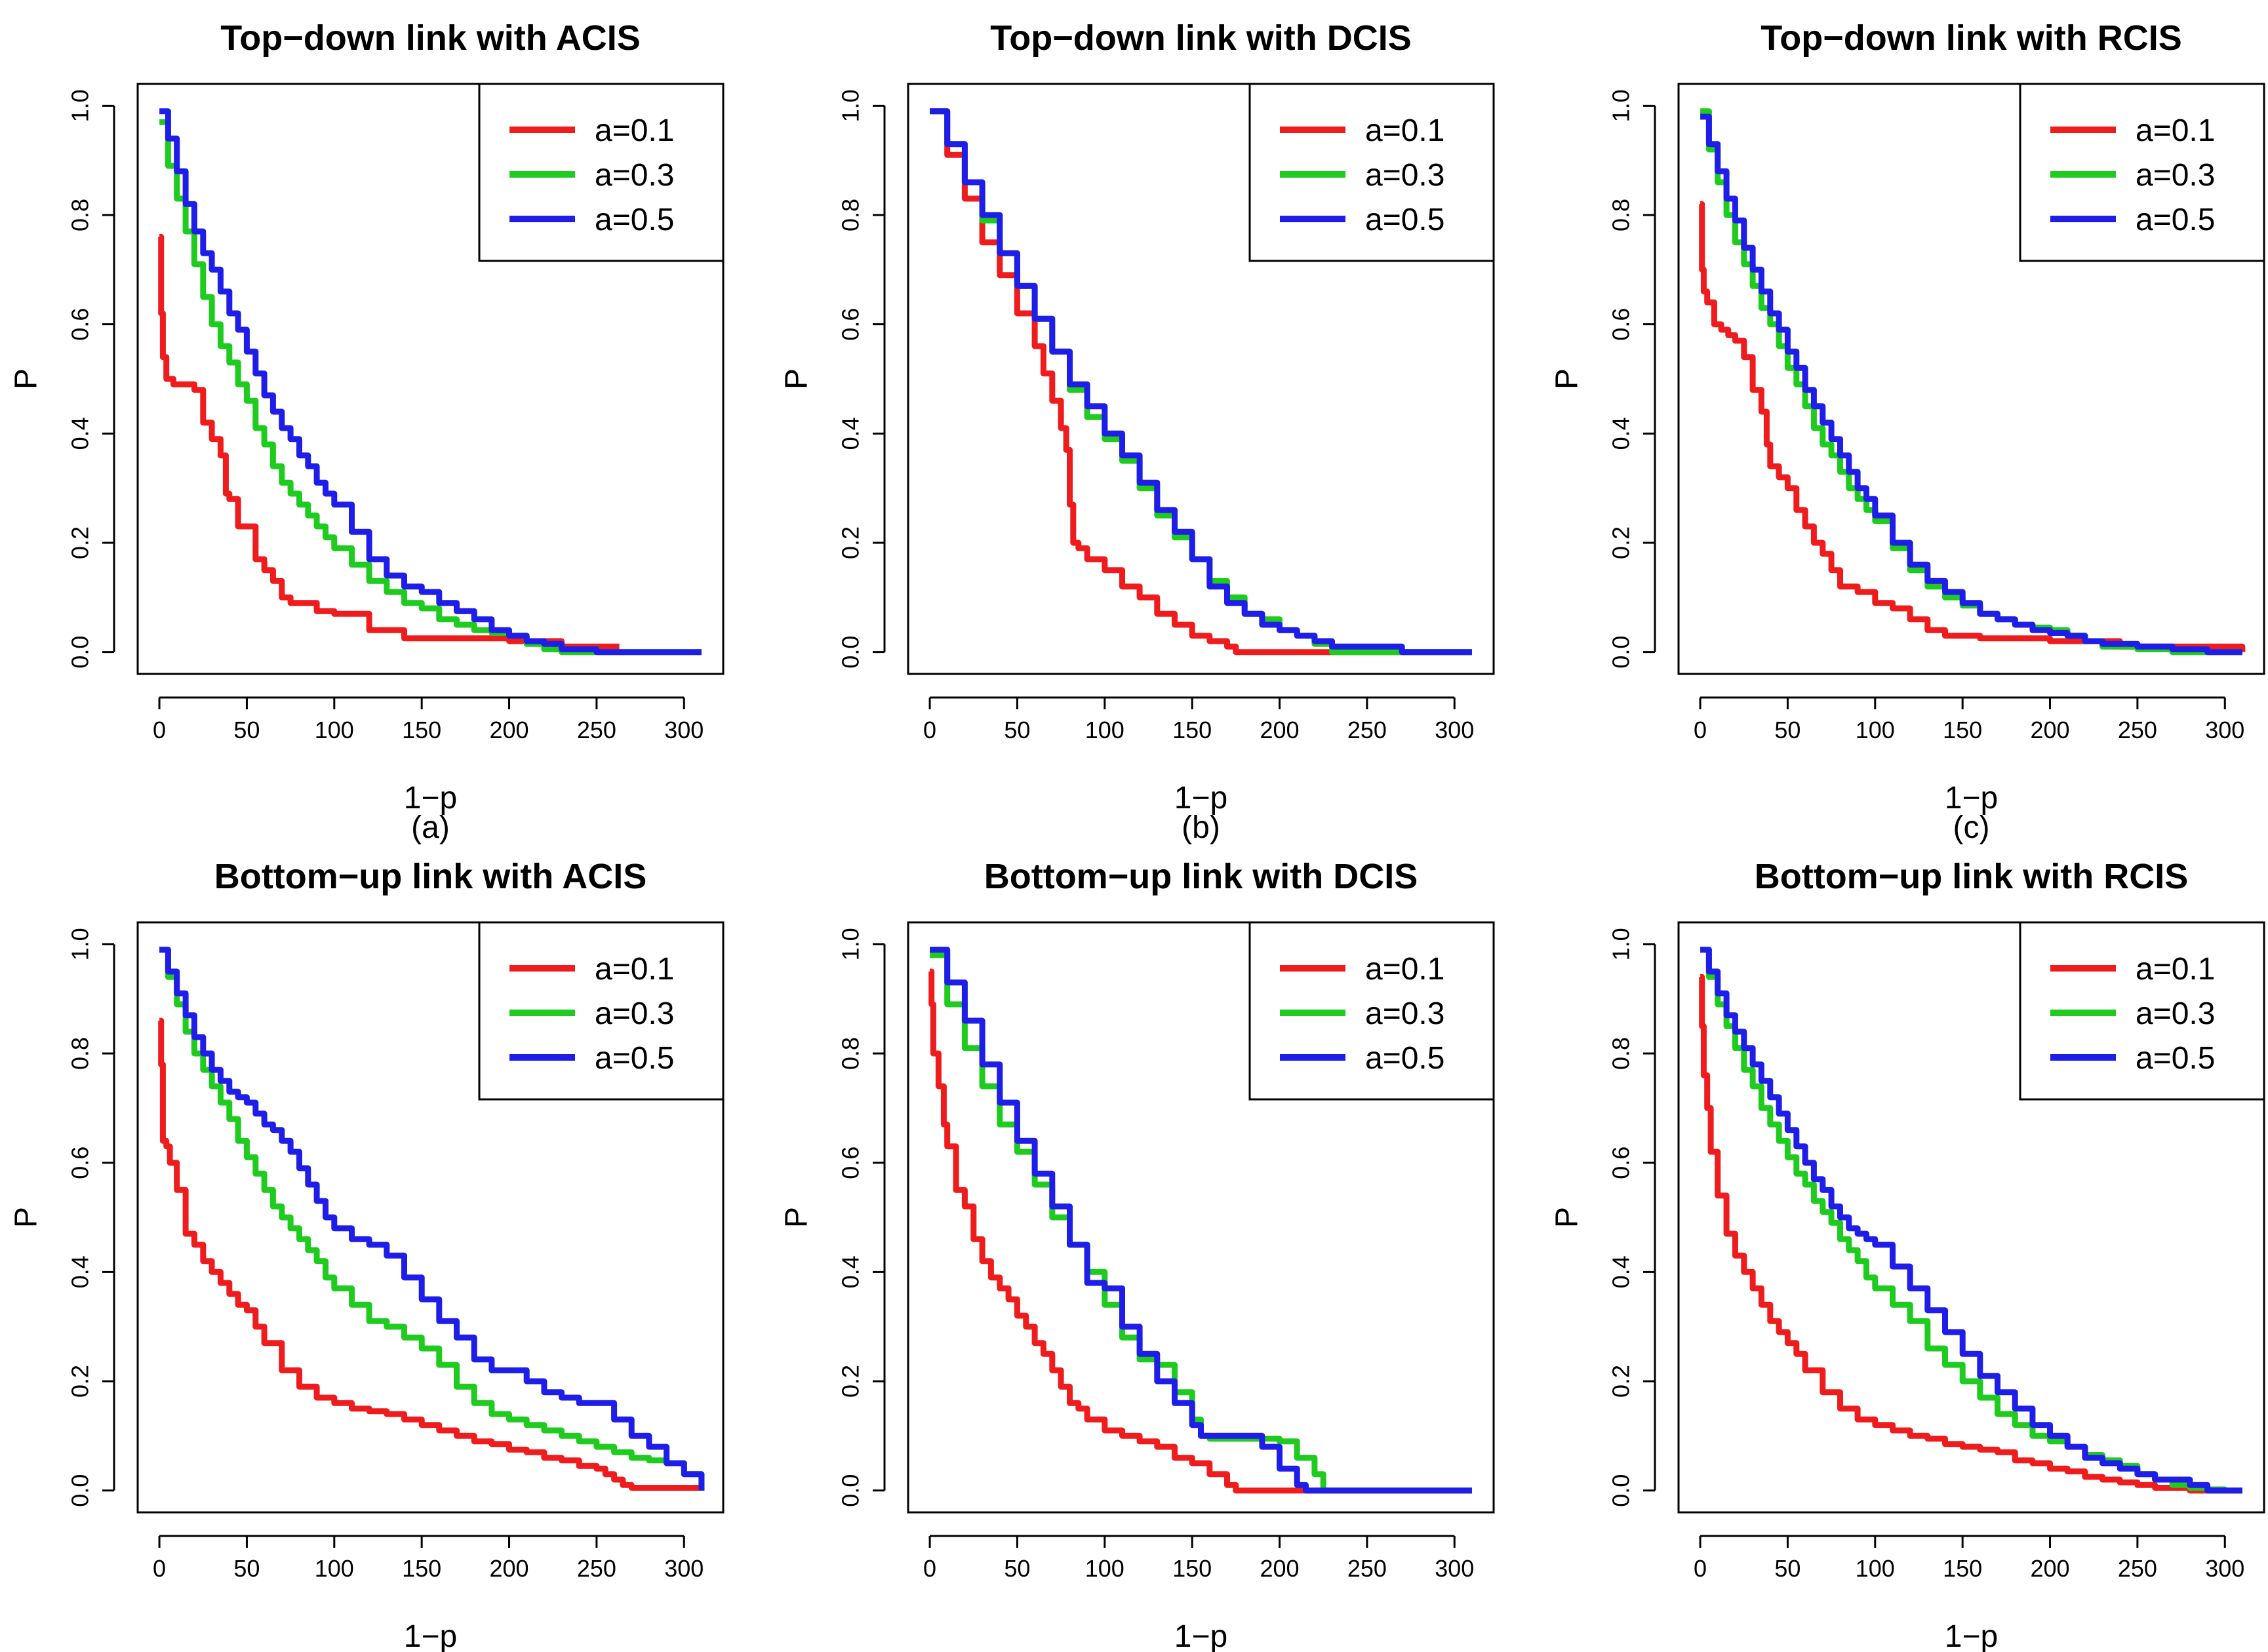  Describe the element at coordinates (1201, 827) in the screenshot. I see `panel-label: (b)` at that location.